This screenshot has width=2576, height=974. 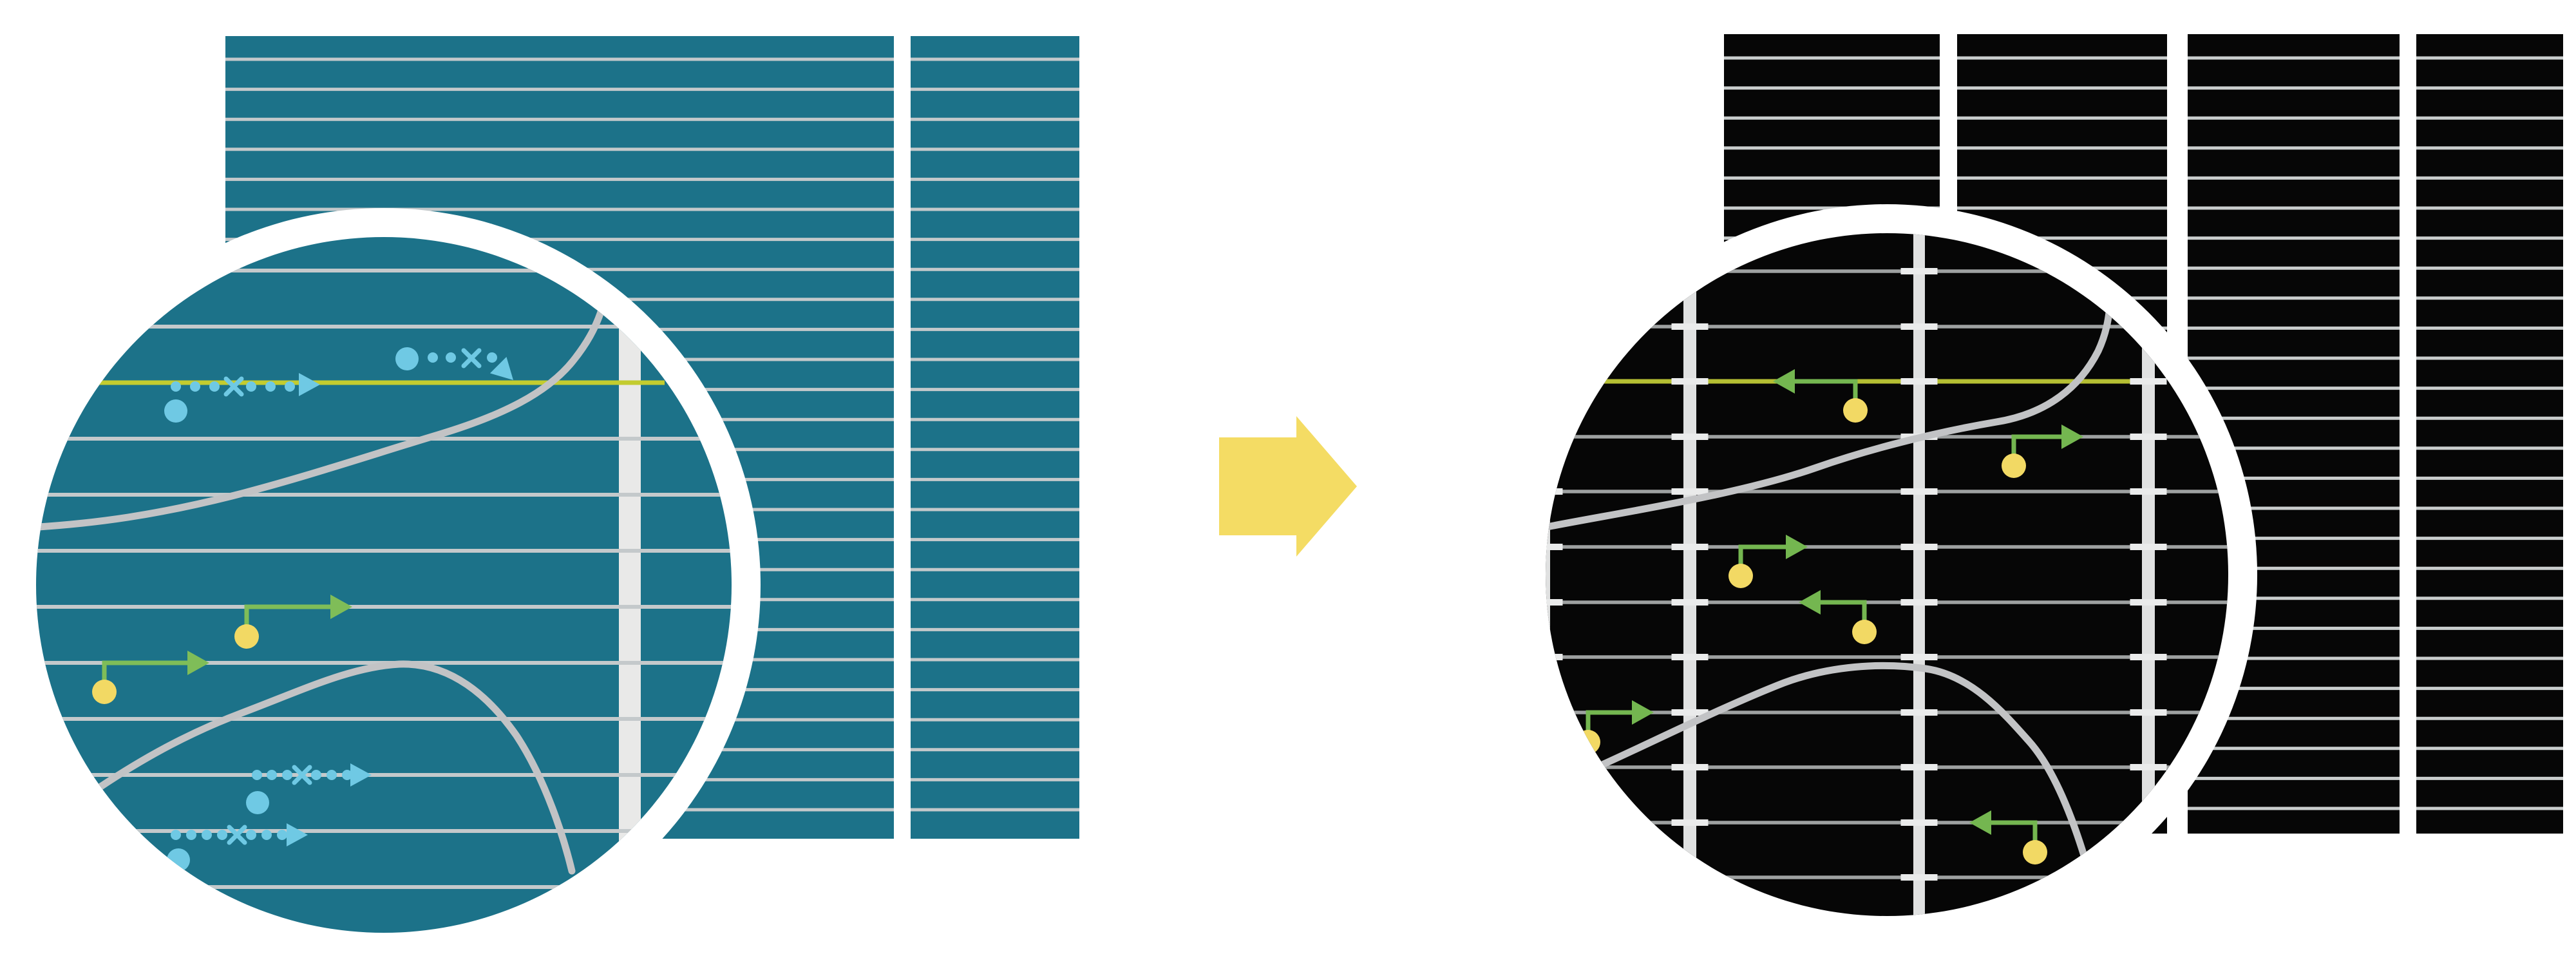 What do you see at coordinates (1288, 486) in the screenshot?
I see `transform-arrow-icon` at bounding box center [1288, 486].